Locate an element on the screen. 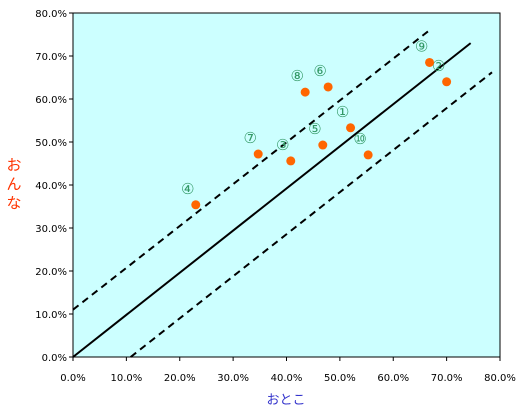 The height and width of the screenshot is (410, 520). data-point-label-10: ⑩ is located at coordinates (359, 139).